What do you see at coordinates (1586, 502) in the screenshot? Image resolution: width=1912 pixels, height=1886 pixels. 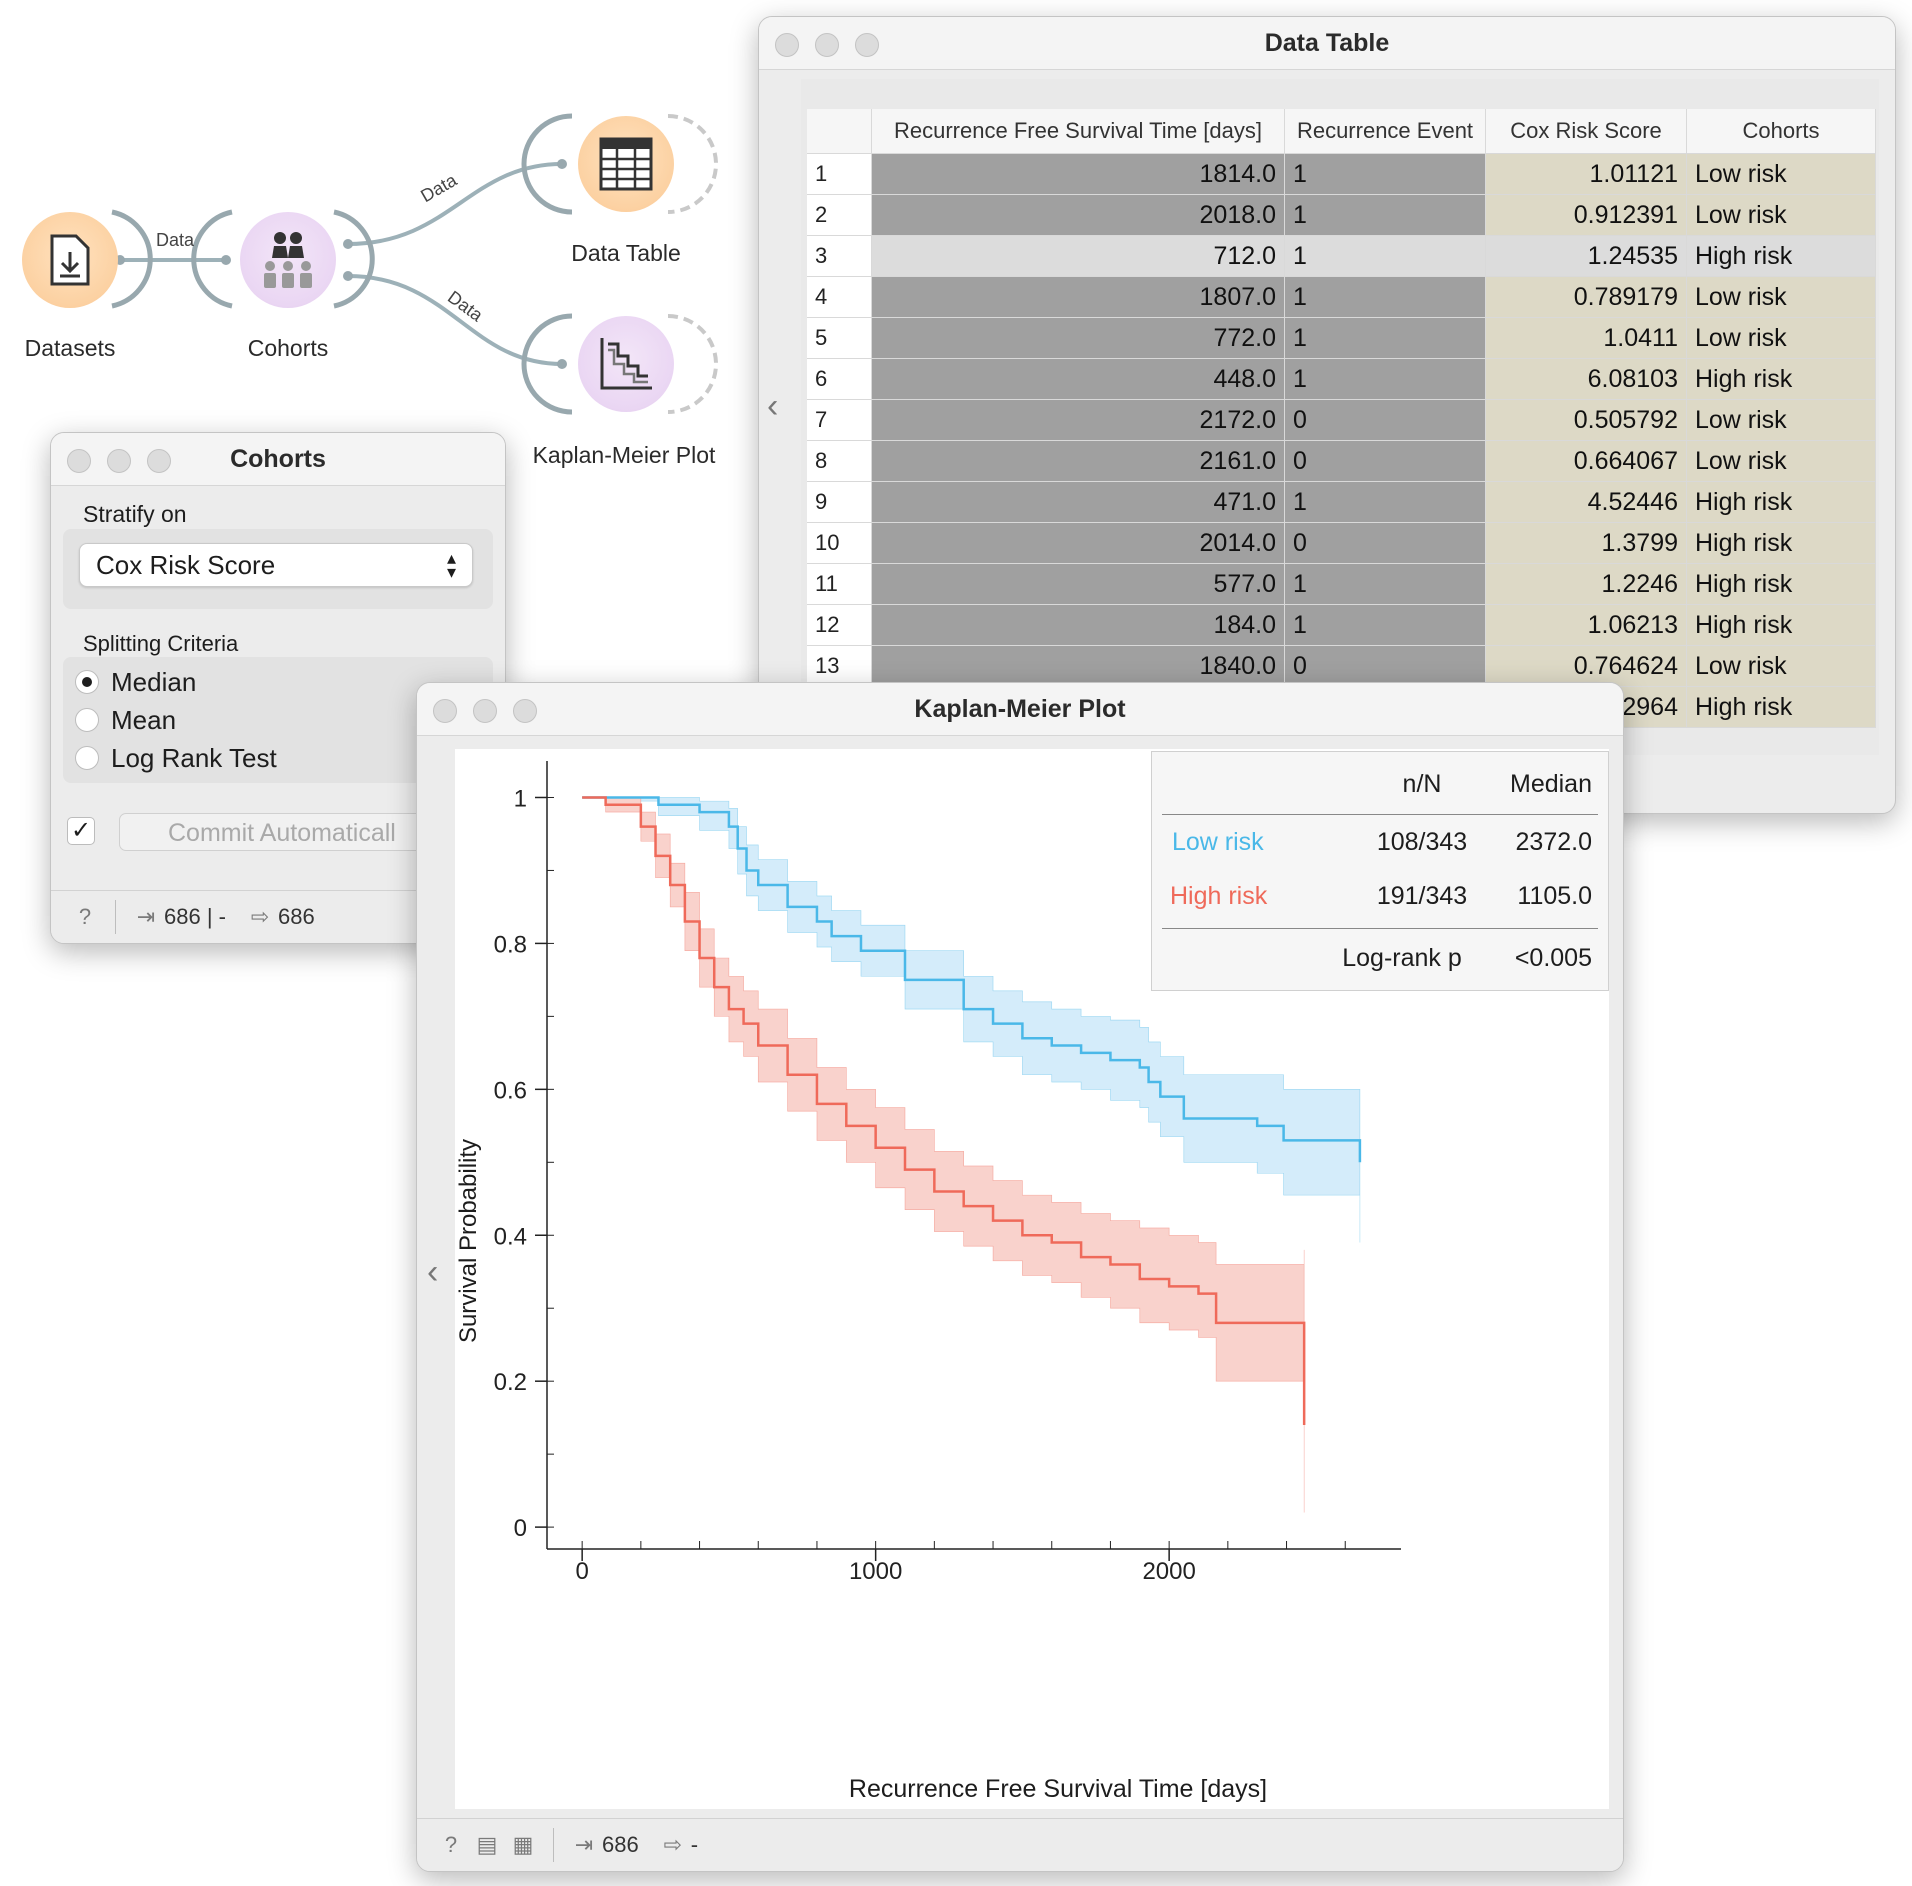 I see `table-cell: 4.52446` at bounding box center [1586, 502].